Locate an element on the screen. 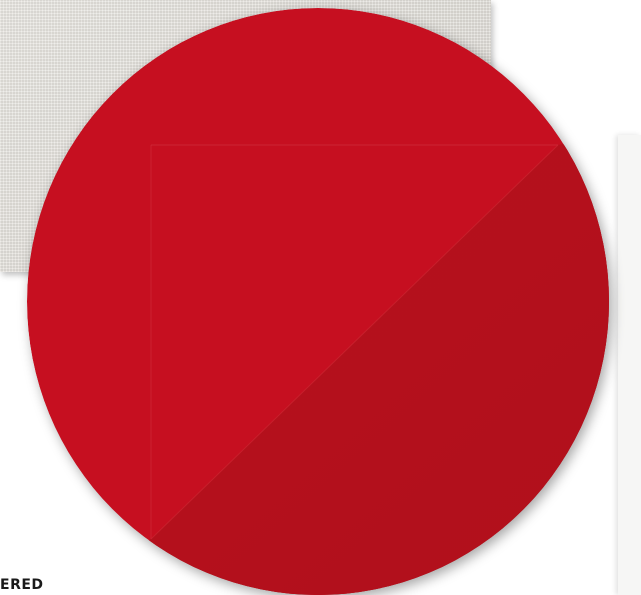  caption-text: ERED is located at coordinates (22, 585).